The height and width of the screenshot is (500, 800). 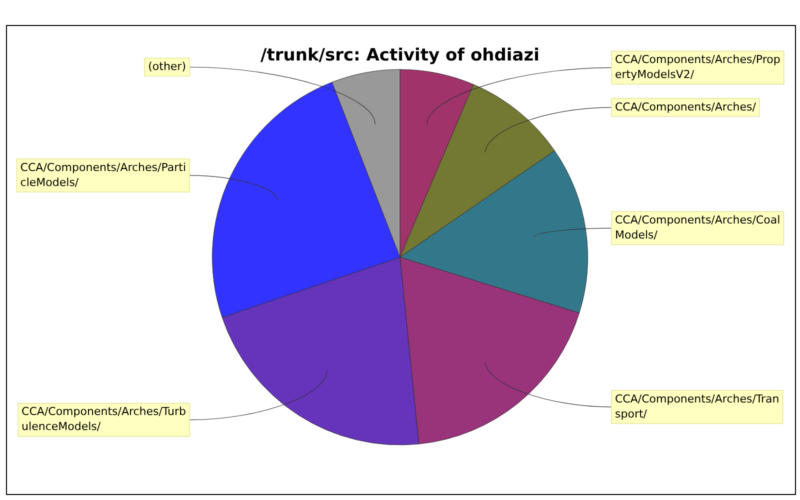 What do you see at coordinates (104, 419) in the screenshot?
I see `slice-label: CCA/Components/Arches/TurbulenceModels/` at bounding box center [104, 419].